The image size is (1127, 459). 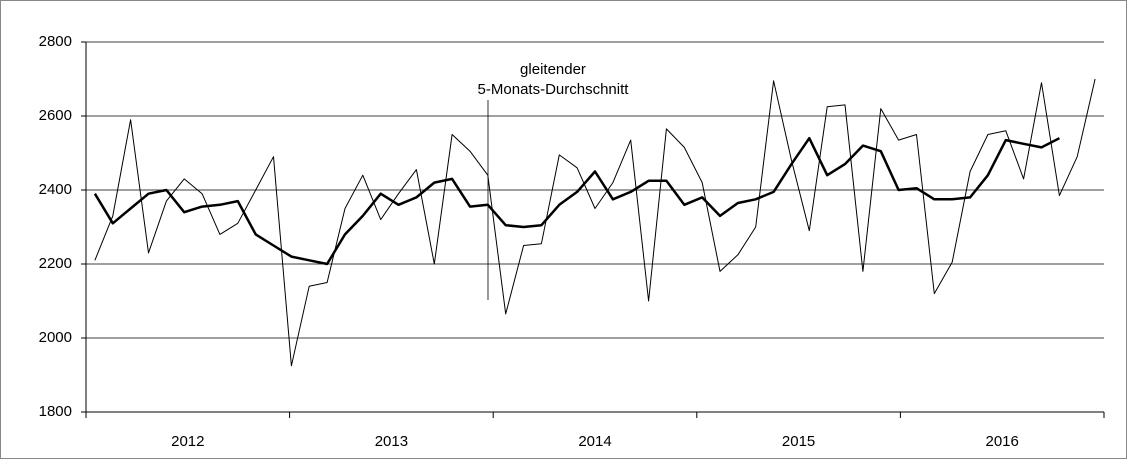 I want to click on y-tick-label: 2000, so click(x=55, y=337).